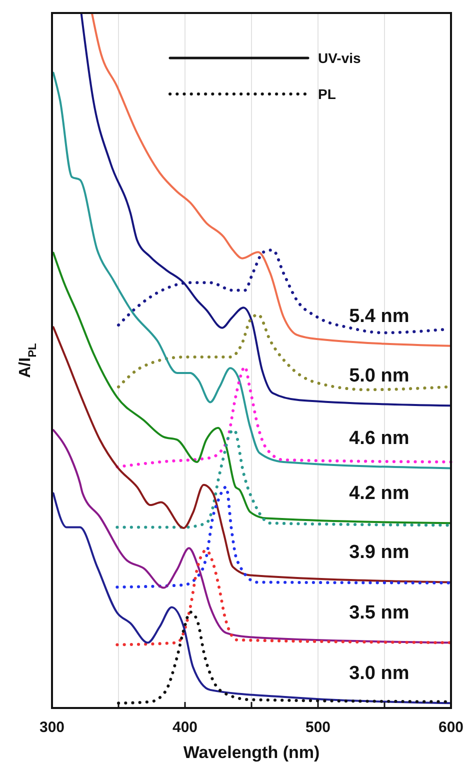 The image size is (467, 766). What do you see at coordinates (52, 727) in the screenshot?
I see `x-tick-label: 300` at bounding box center [52, 727].